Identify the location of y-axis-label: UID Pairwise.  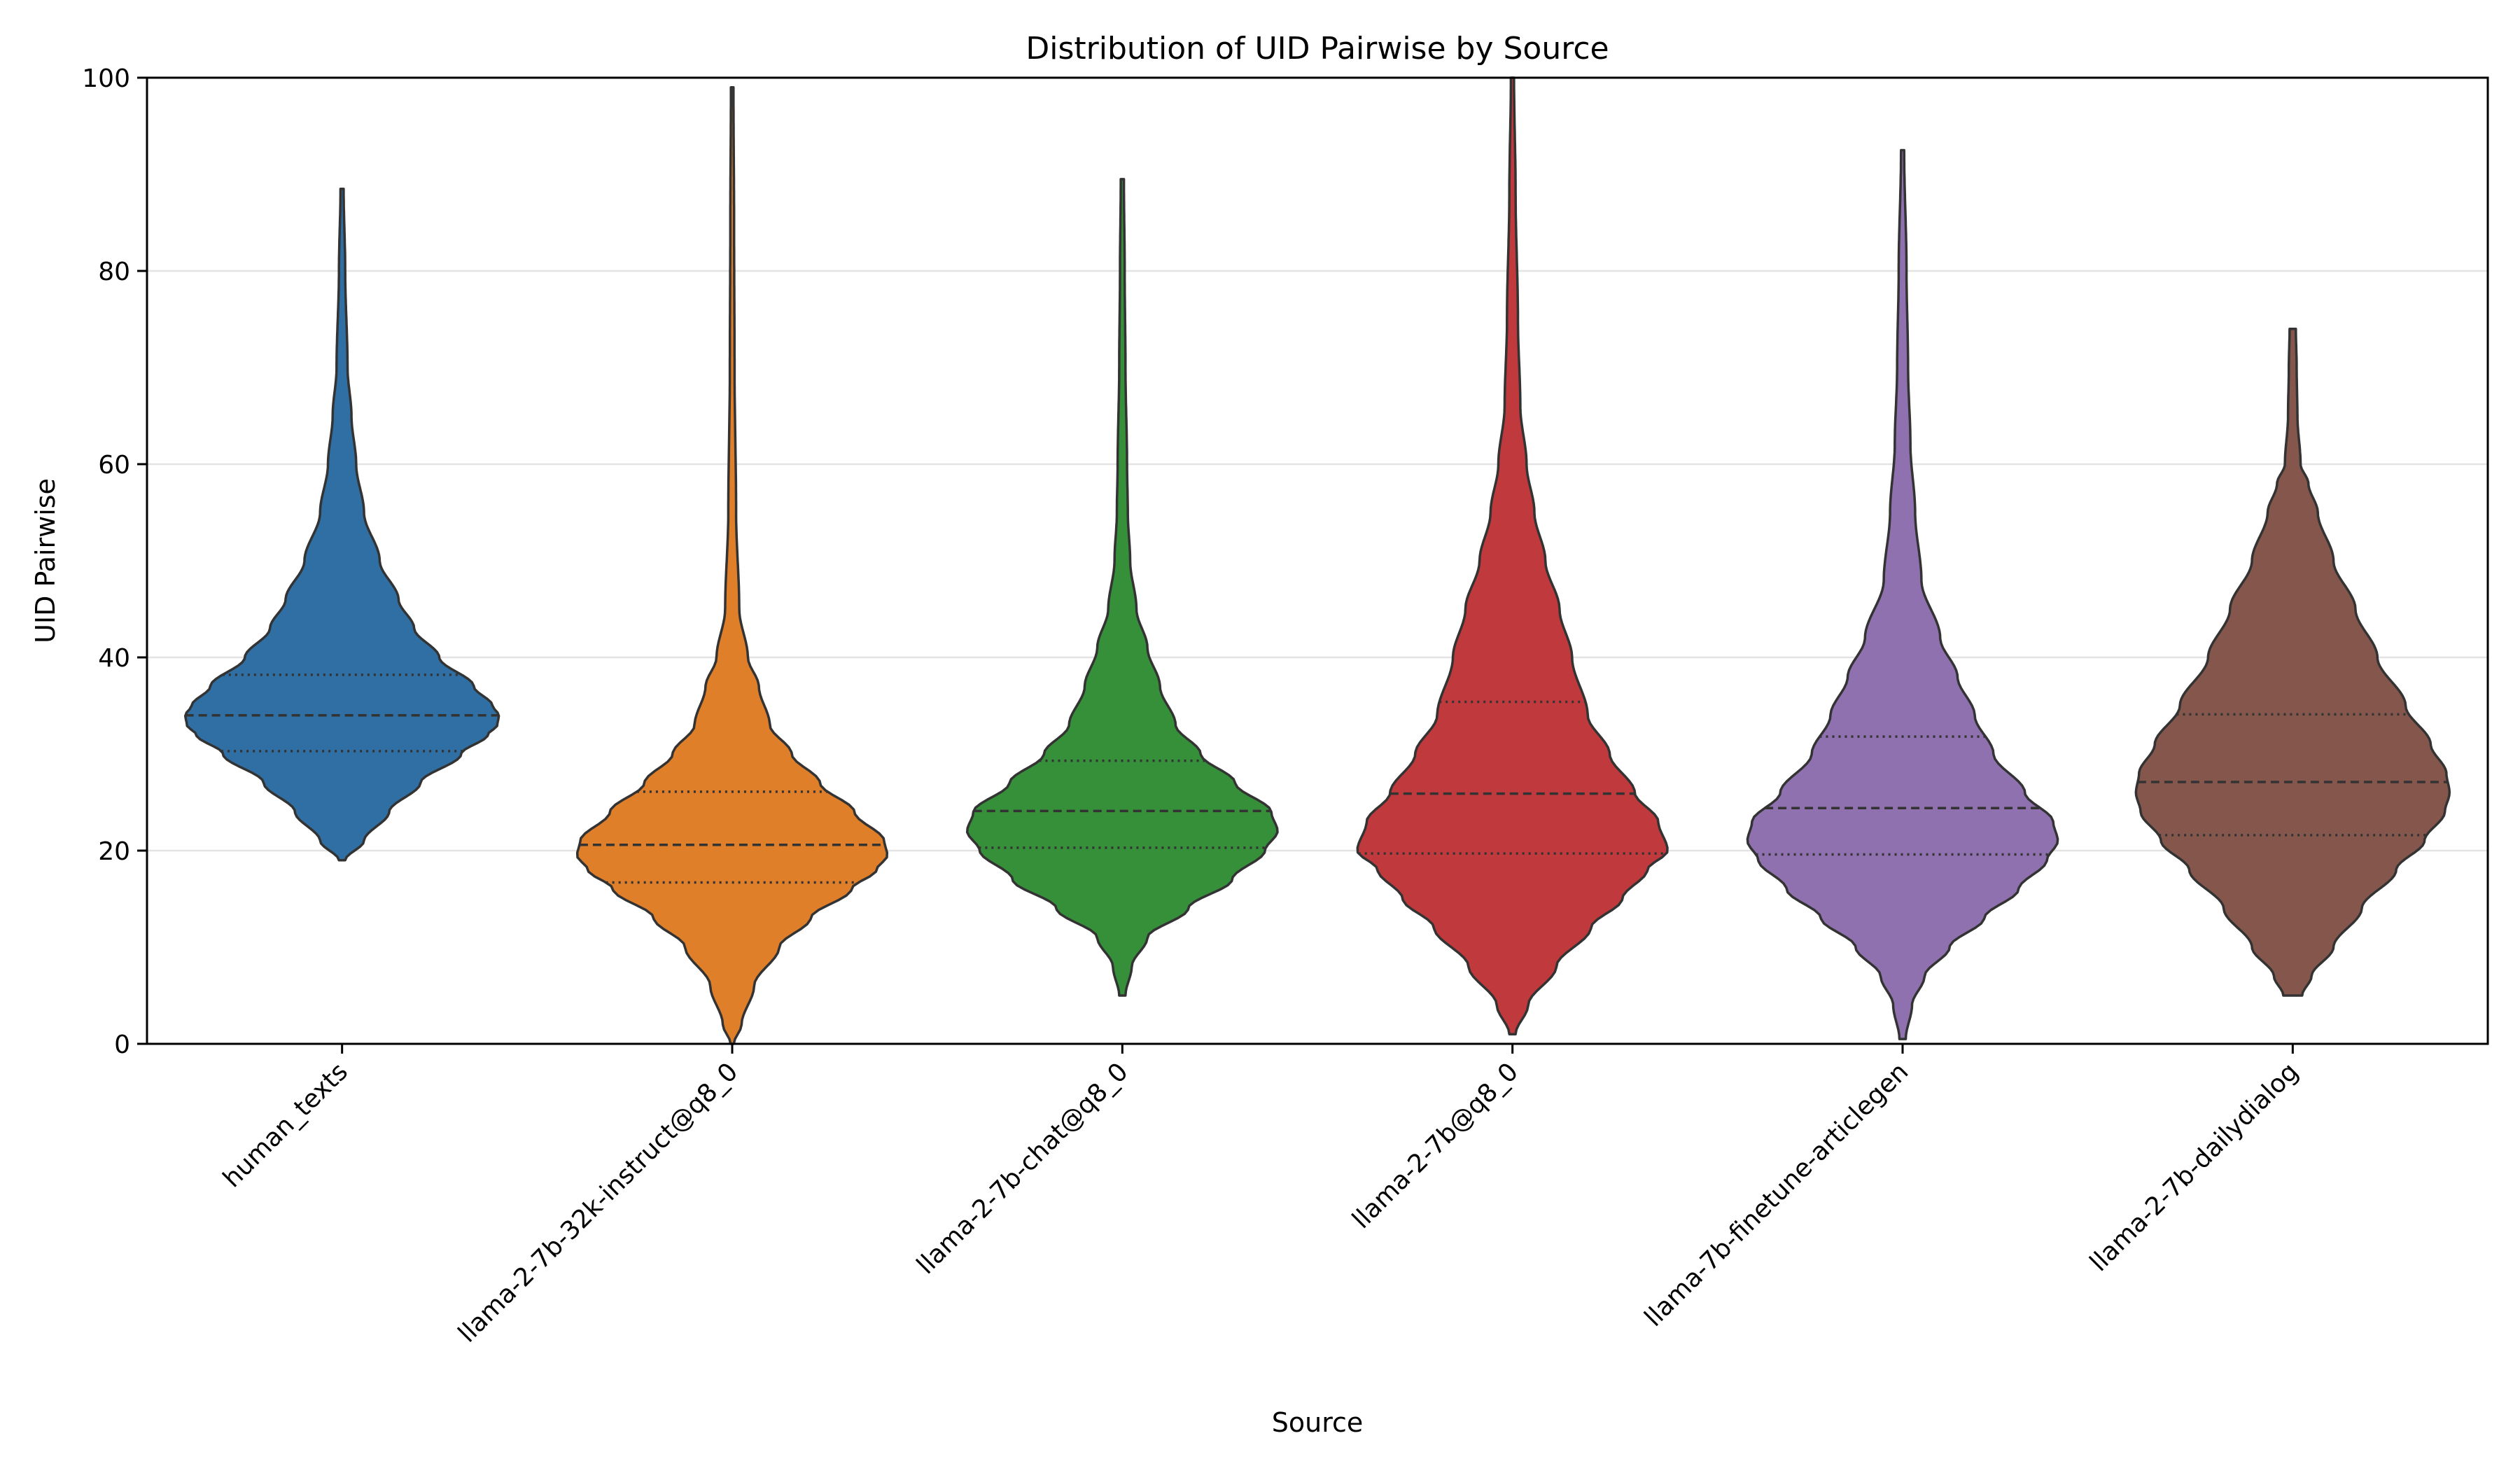
(45, 560).